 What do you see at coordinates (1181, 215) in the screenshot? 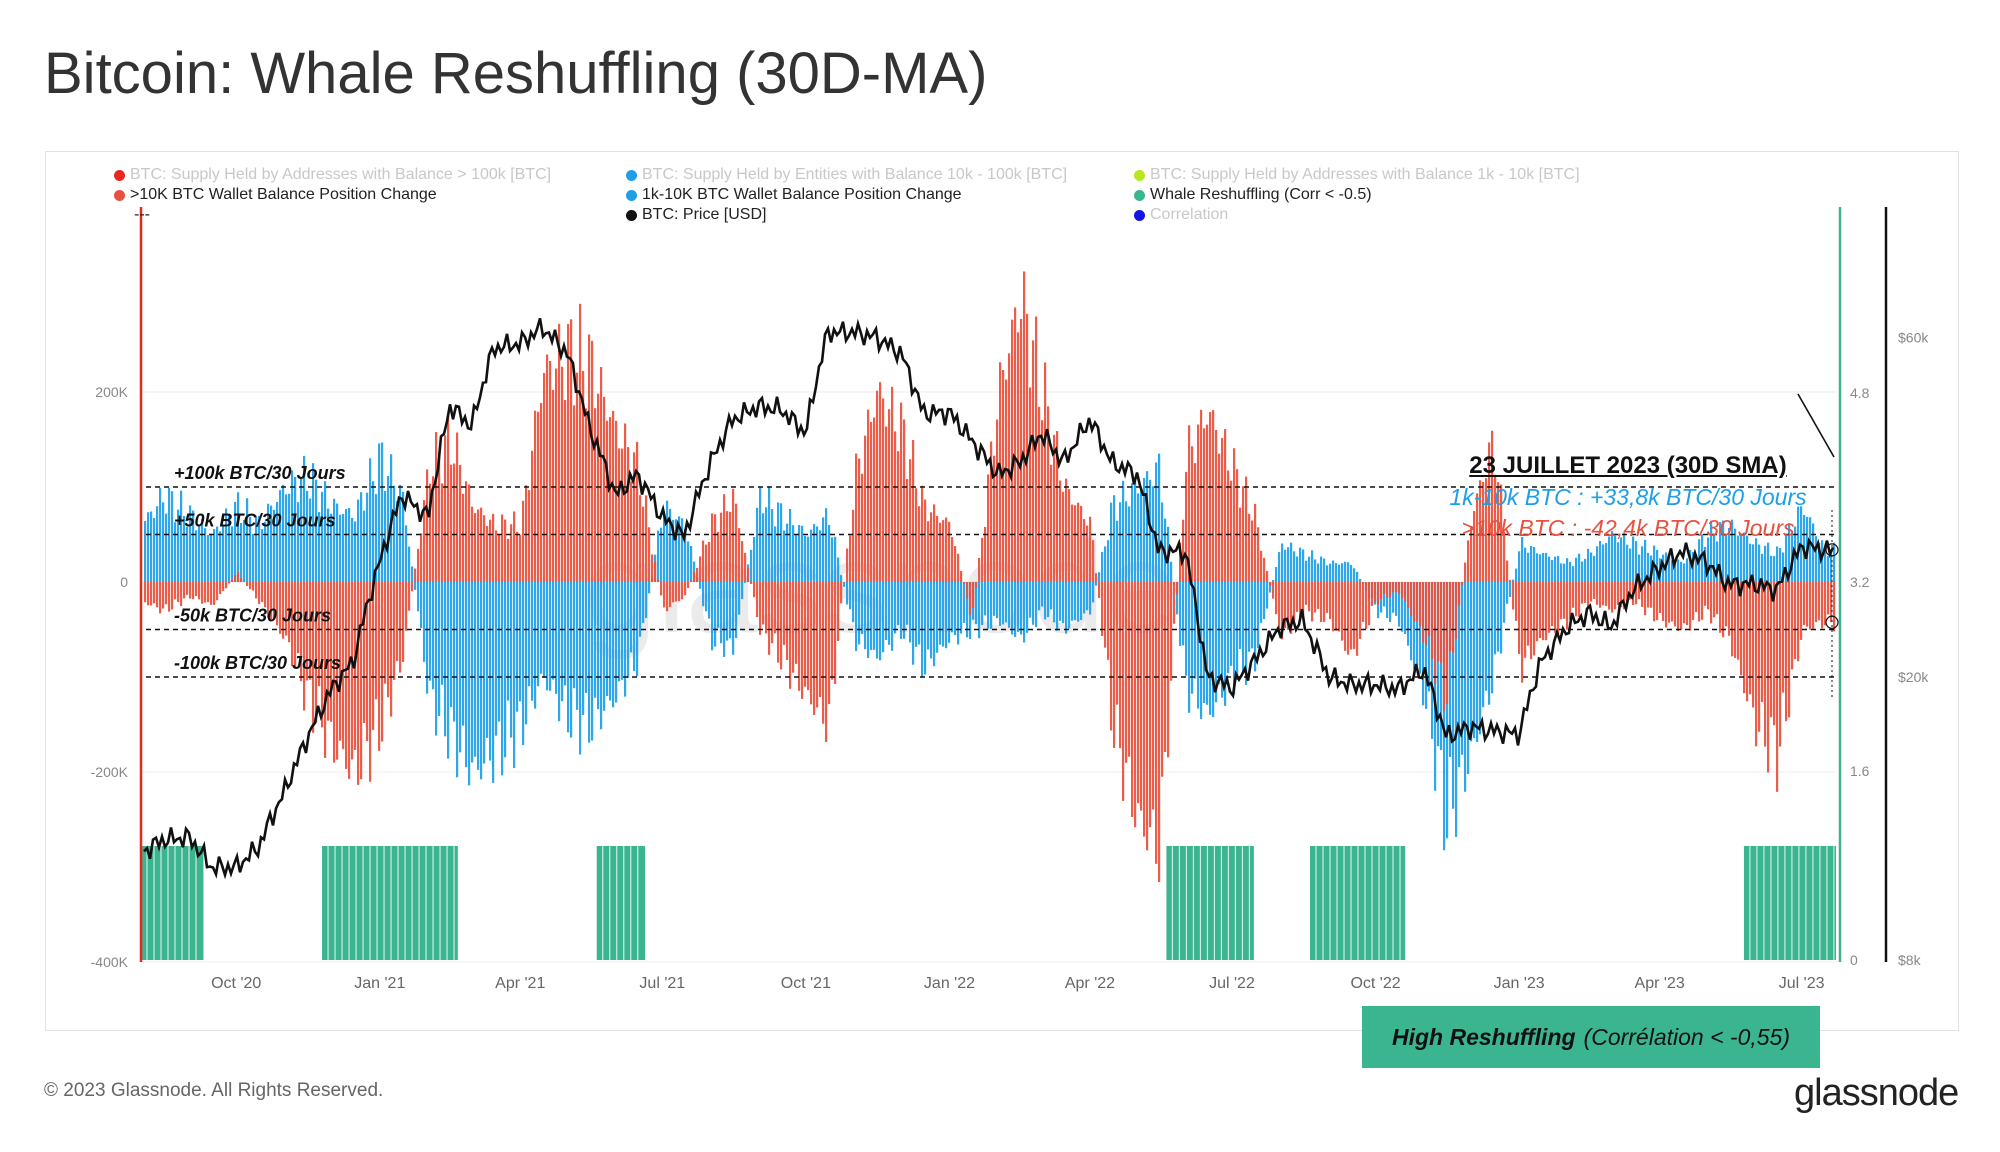
I see `legend-item-correlation: Correlation` at bounding box center [1181, 215].